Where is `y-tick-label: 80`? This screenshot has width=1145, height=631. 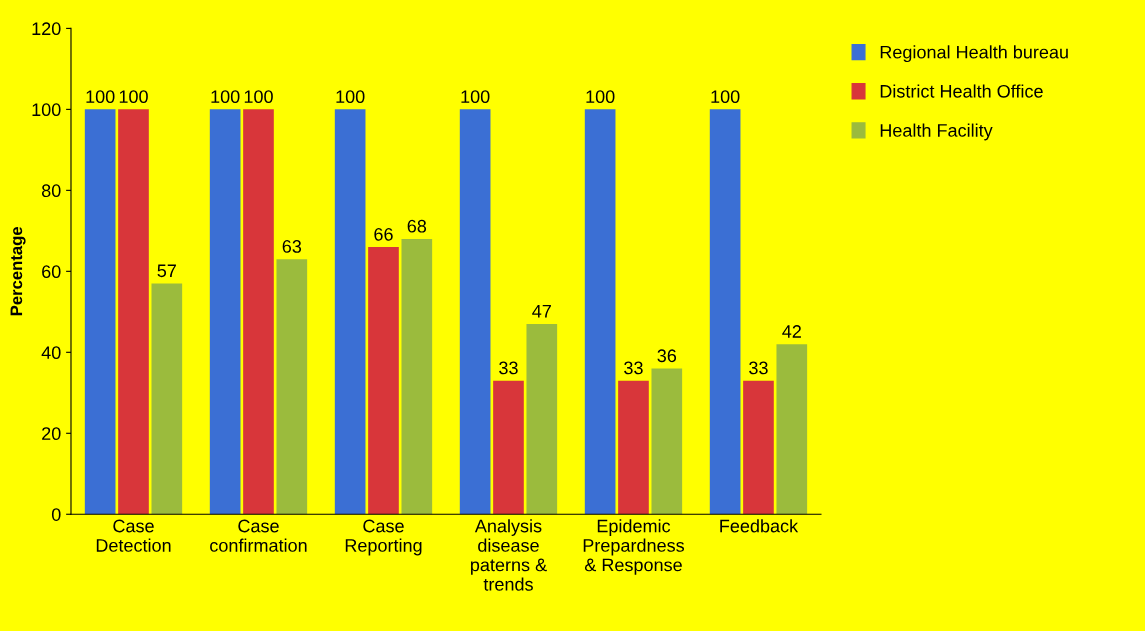
y-tick-label: 80 is located at coordinates (51, 191).